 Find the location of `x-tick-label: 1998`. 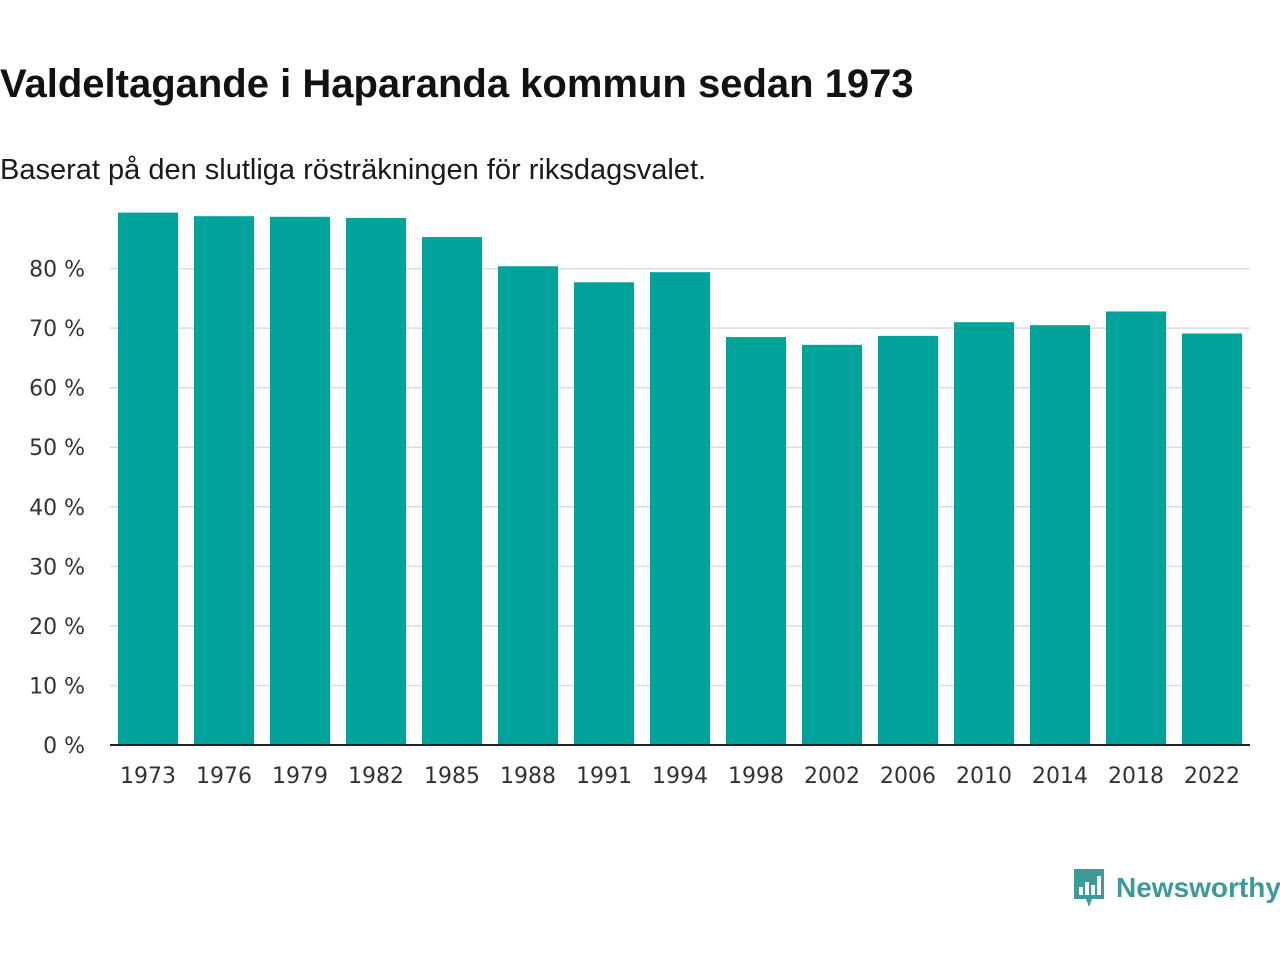

x-tick-label: 1998 is located at coordinates (756, 776).